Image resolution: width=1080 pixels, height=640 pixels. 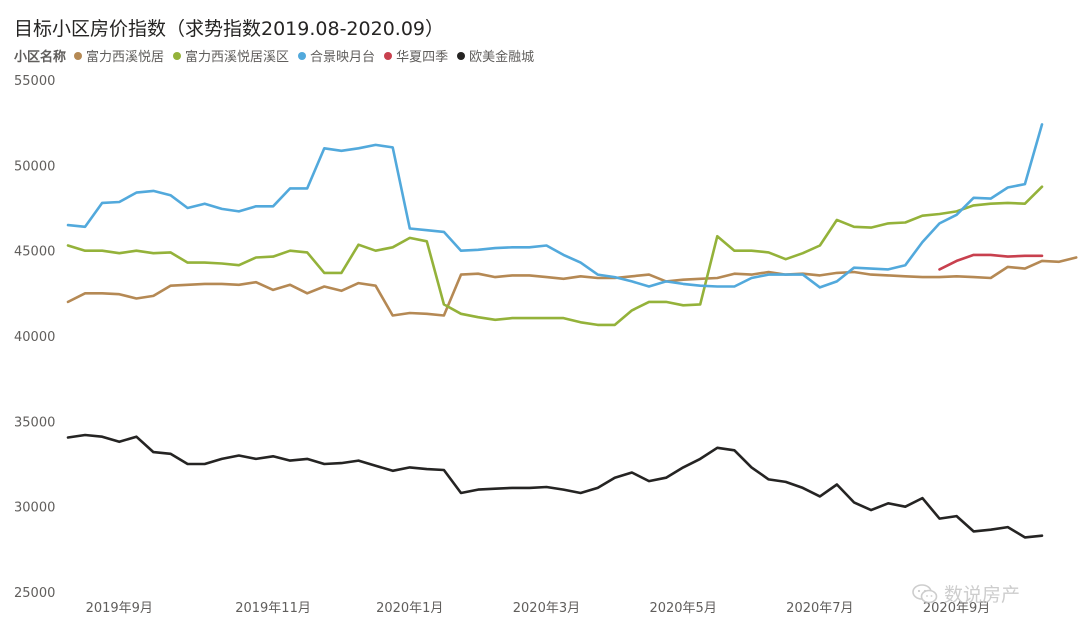 I want to click on x-tick-label: 2020年5月, so click(x=682, y=608).